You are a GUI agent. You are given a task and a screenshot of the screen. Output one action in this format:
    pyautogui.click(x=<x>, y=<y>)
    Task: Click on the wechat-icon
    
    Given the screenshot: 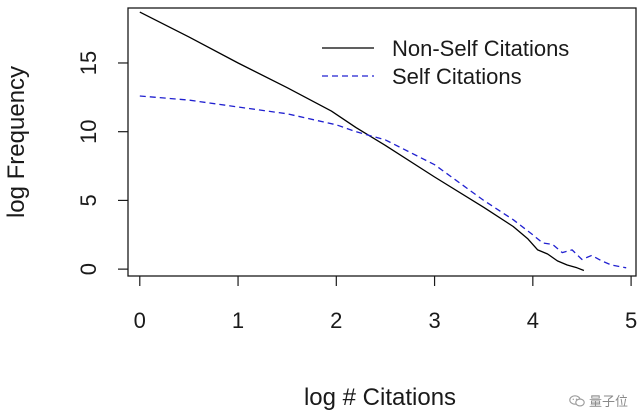 What is the action you would take?
    pyautogui.click(x=577, y=400)
    